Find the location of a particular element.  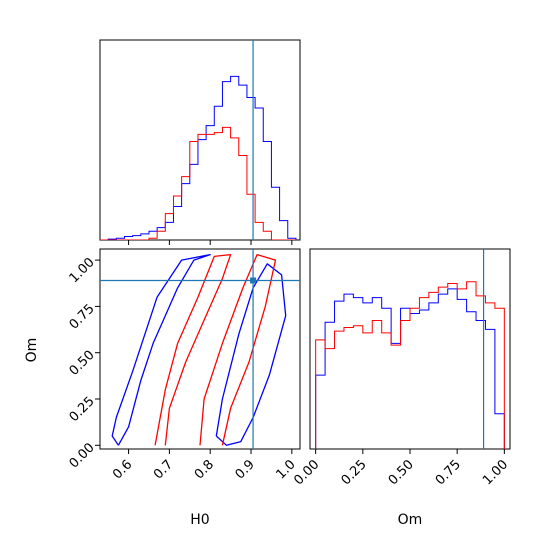

contour-plot-area is located at coordinates (200, 349).